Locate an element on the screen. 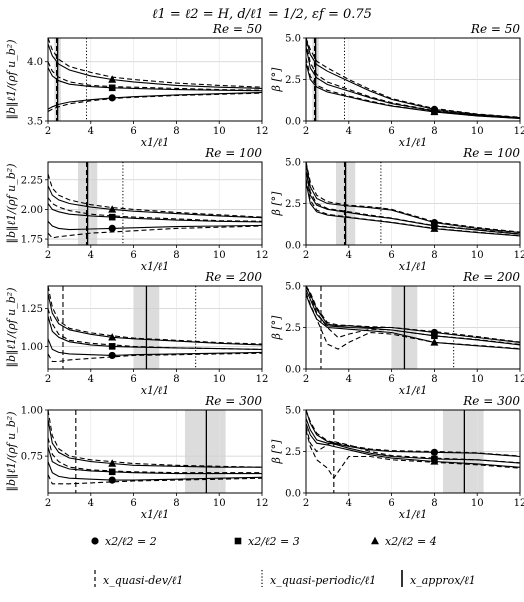 The image size is (524, 602). panel-8: 2 4 6 8 10 12 0.0 2.5 5.0 Re = 300 x1/ℓ1 β [°] is located at coordinates (397, 457).